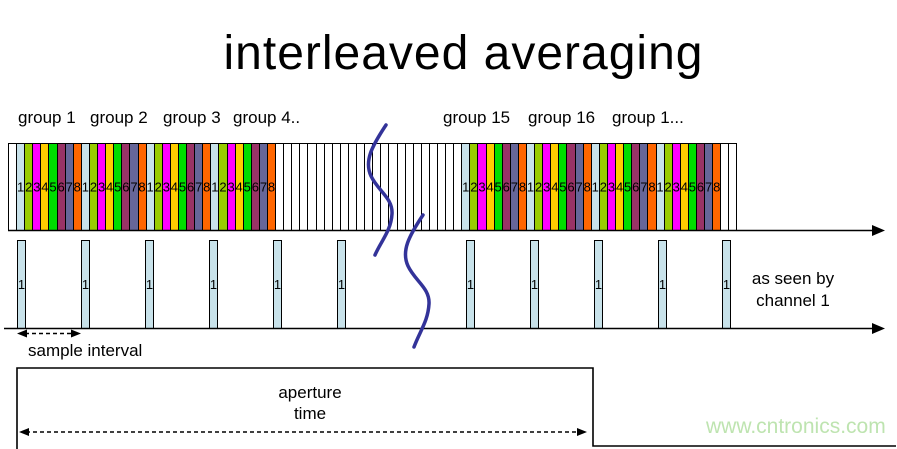 The height and width of the screenshot is (449, 897). What do you see at coordinates (477, 117) in the screenshot?
I see `group-label: group 15` at bounding box center [477, 117].